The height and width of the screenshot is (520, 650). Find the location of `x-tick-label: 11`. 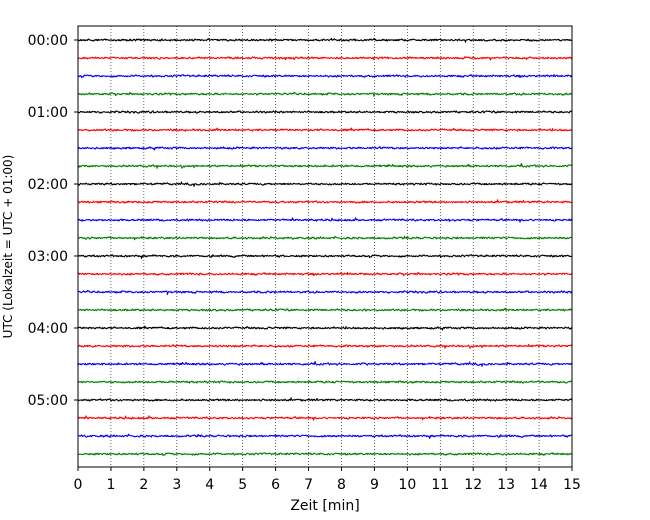

x-tick-label: 11 is located at coordinates (440, 485).